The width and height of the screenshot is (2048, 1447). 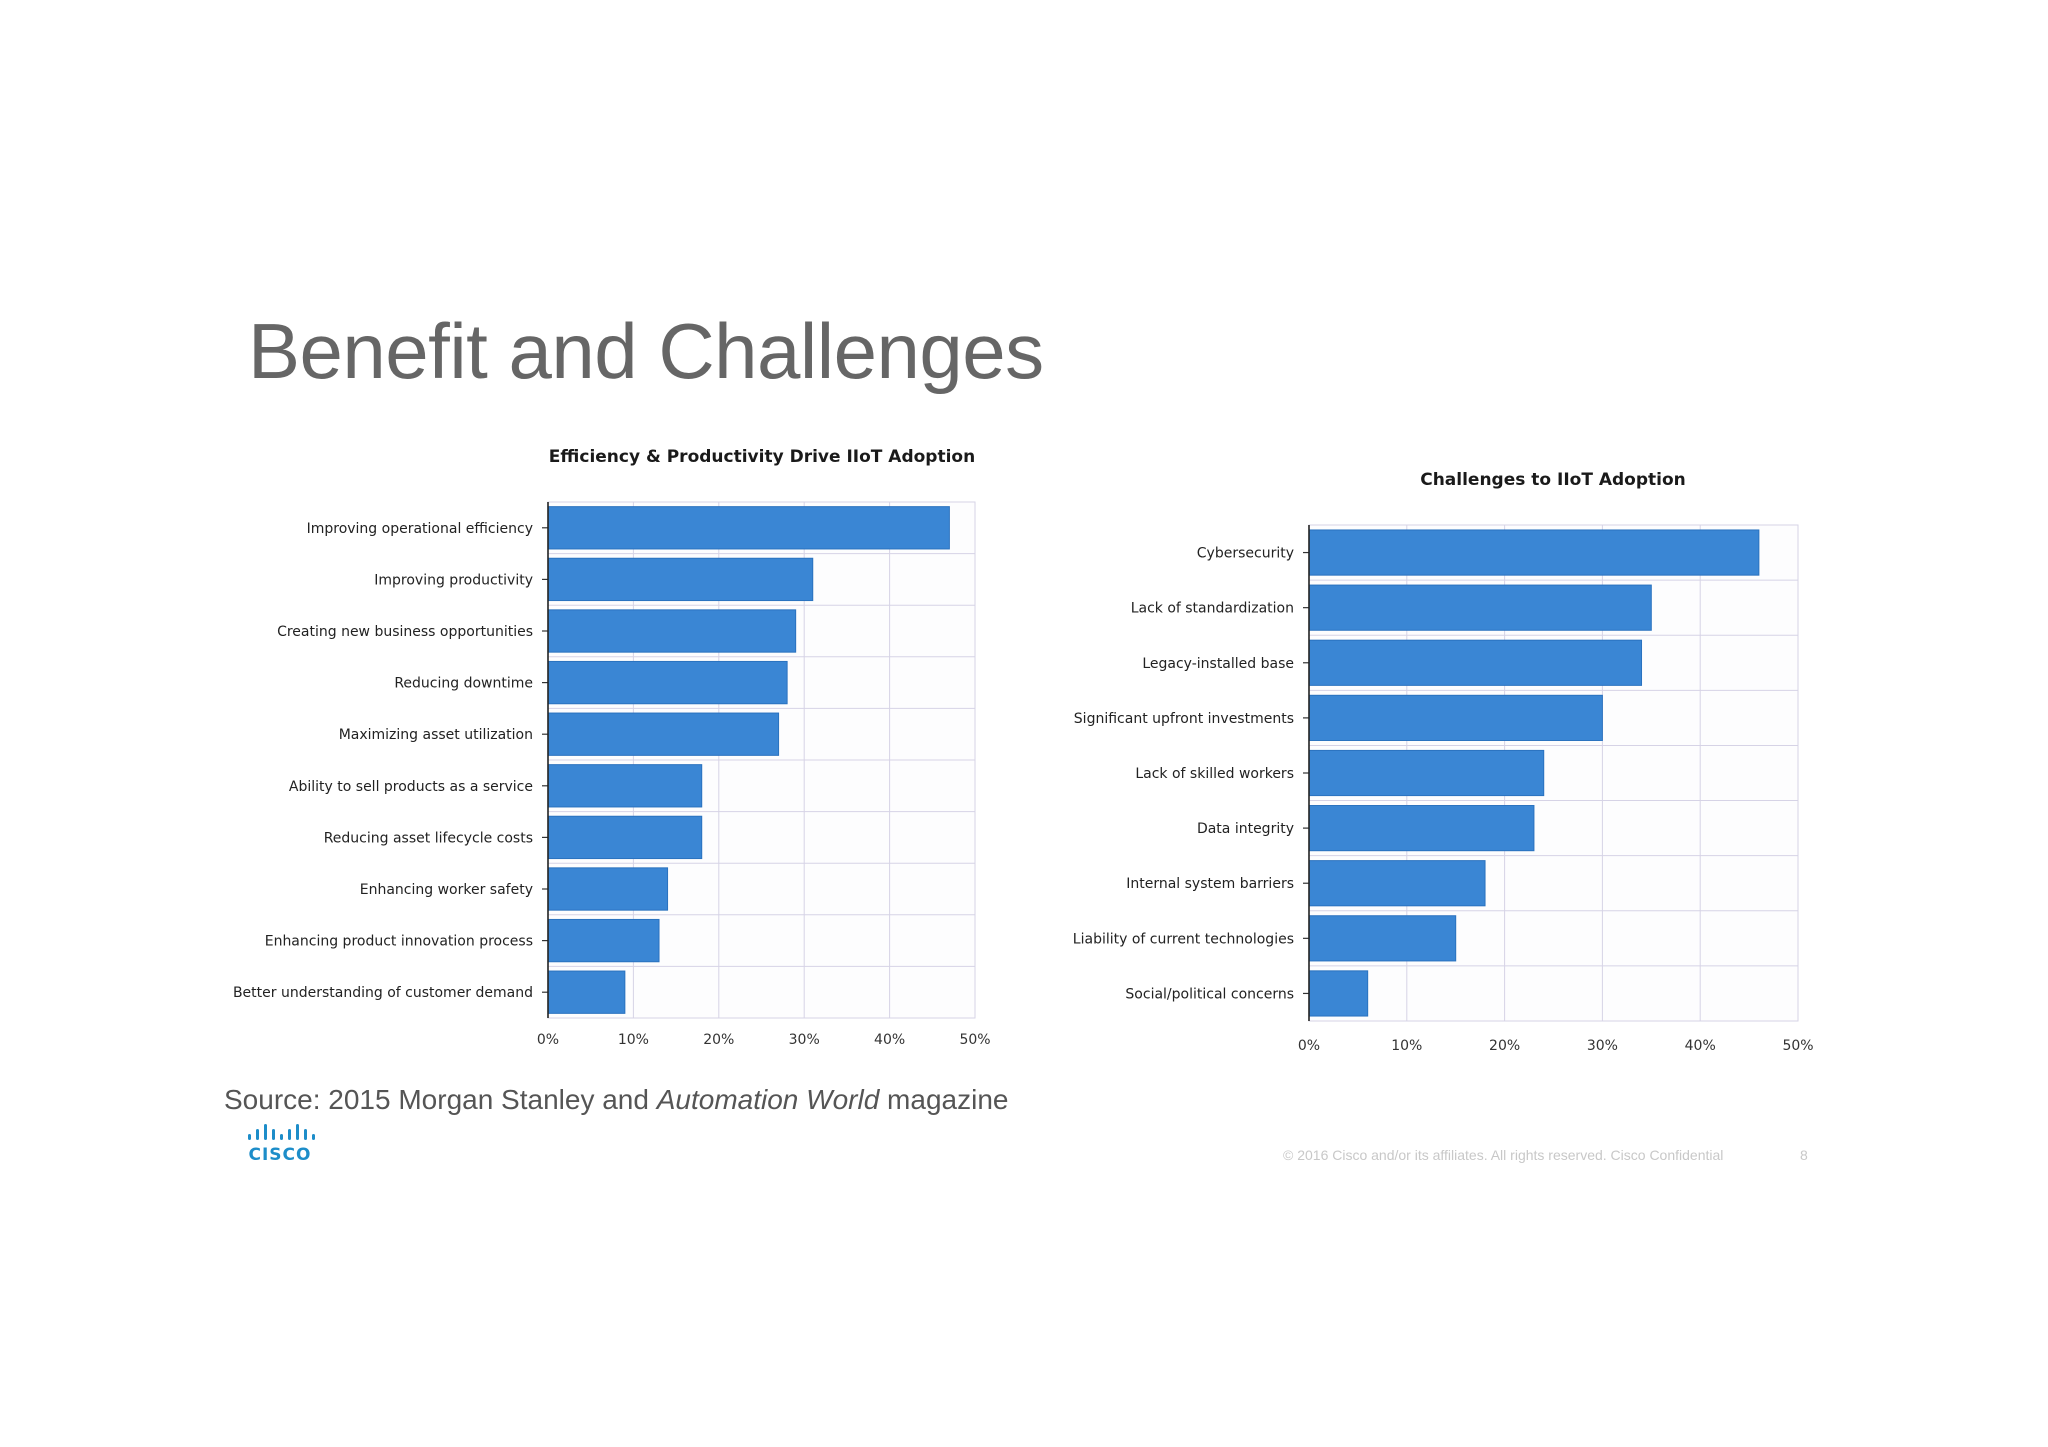 I want to click on source-prefix: Source: 2015 Morgan Stanley and, so click(x=440, y=1099).